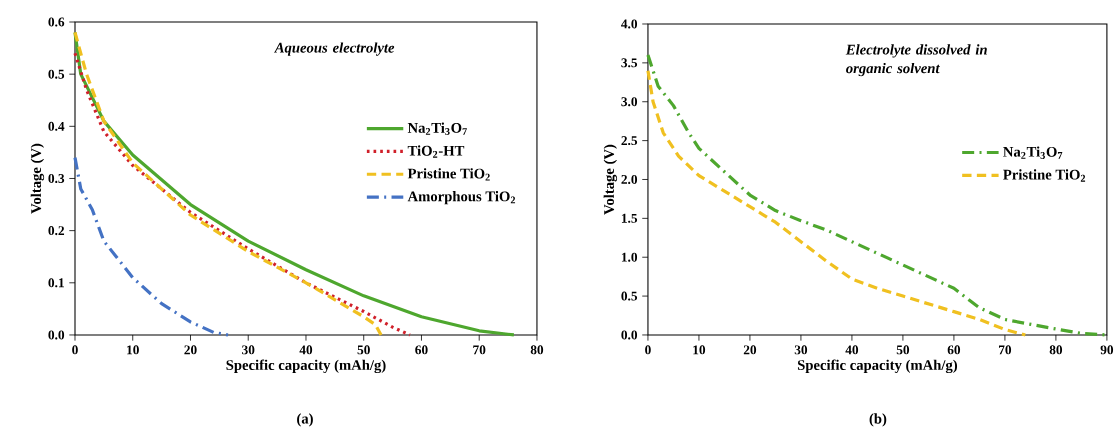 This screenshot has width=1118, height=431. I want to click on text: (b), so click(878, 420).